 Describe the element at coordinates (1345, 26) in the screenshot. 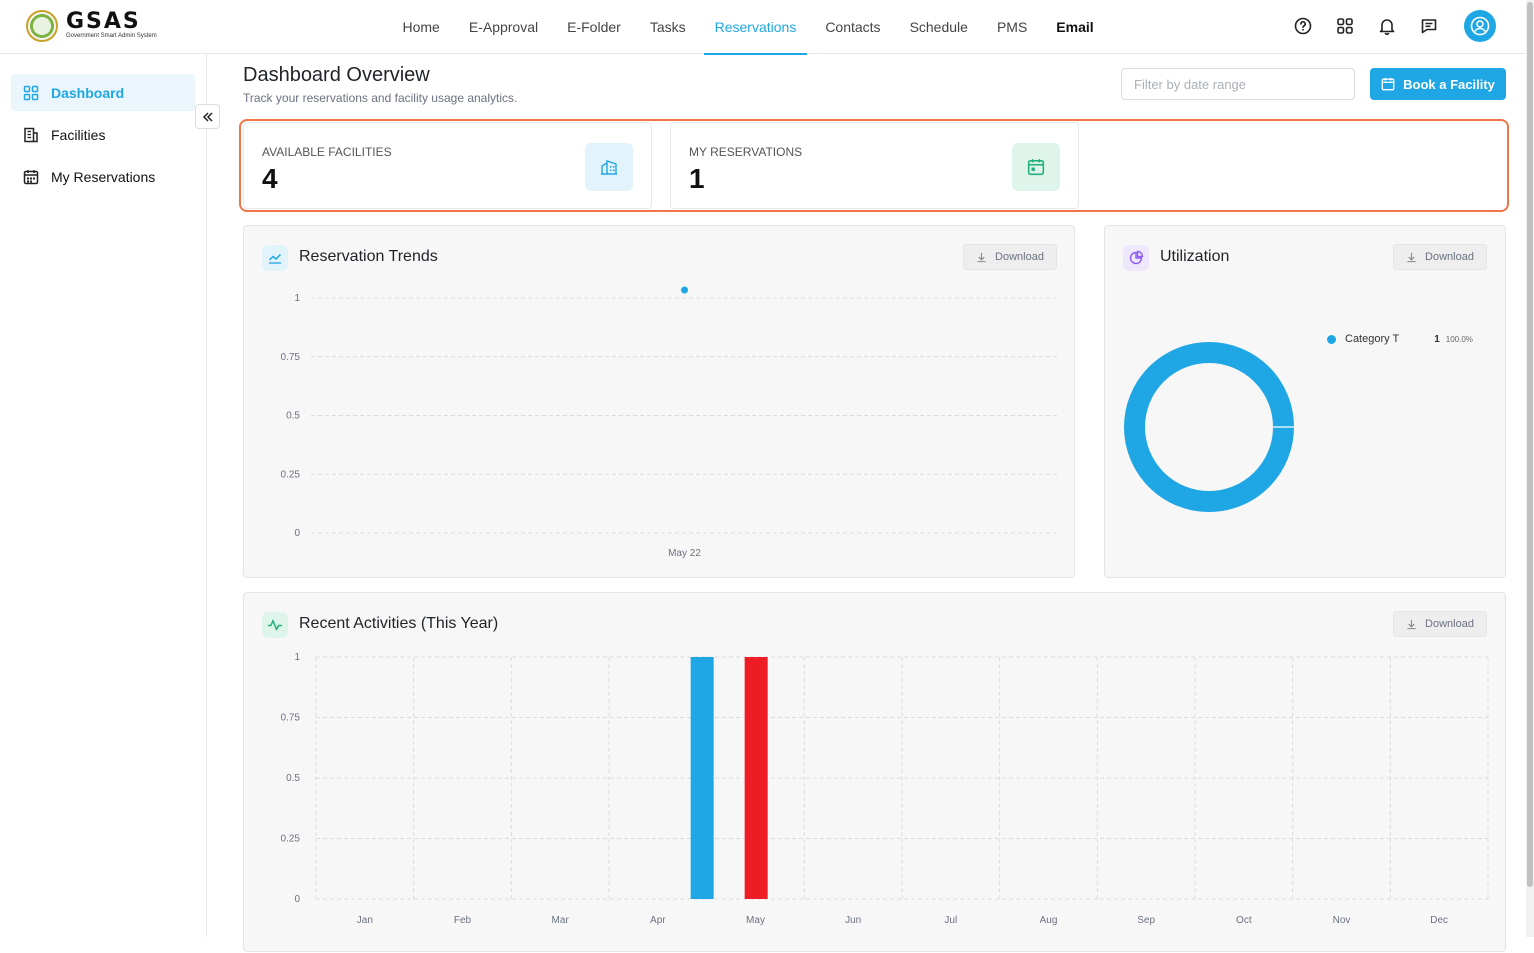

I see `apps-grid-icon` at that location.